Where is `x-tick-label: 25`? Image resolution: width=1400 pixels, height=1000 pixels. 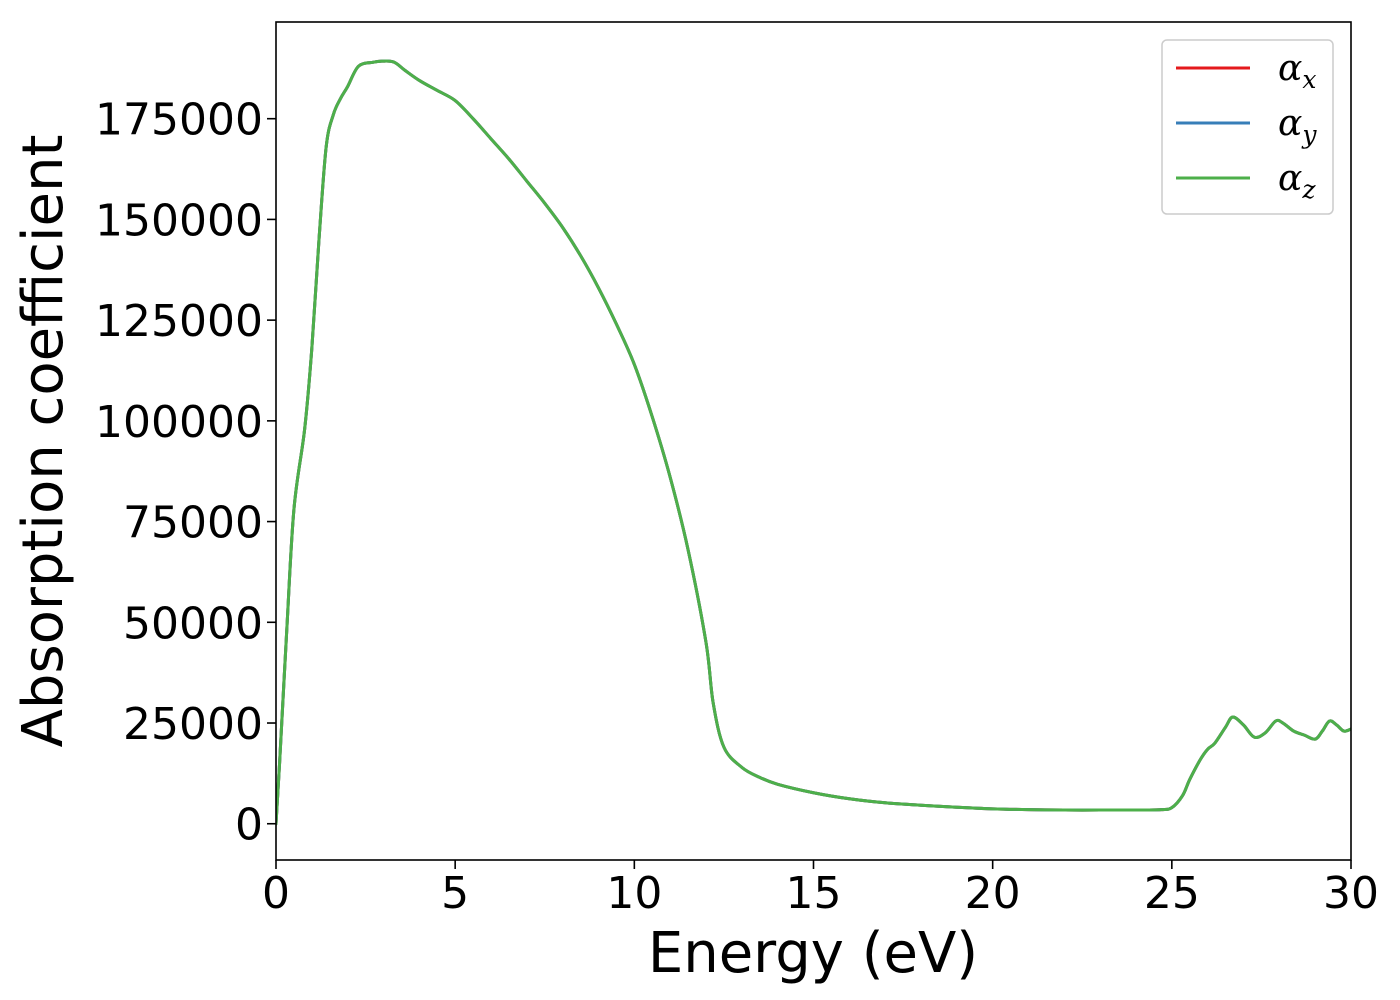 x-tick-label: 25 is located at coordinates (1172, 893).